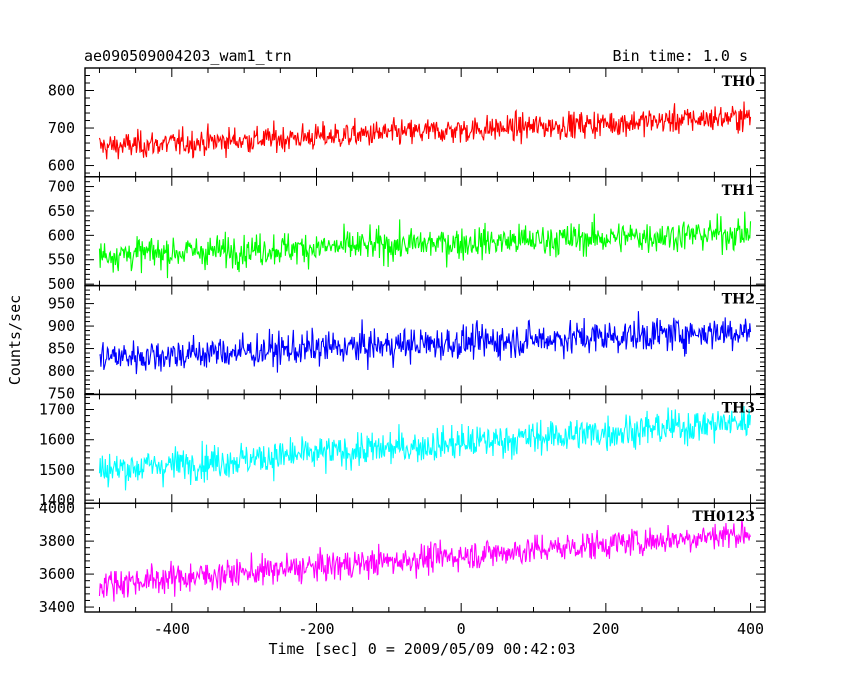 The width and height of the screenshot is (850, 680). I want to click on ytick-label-th1: 550, so click(61, 260).